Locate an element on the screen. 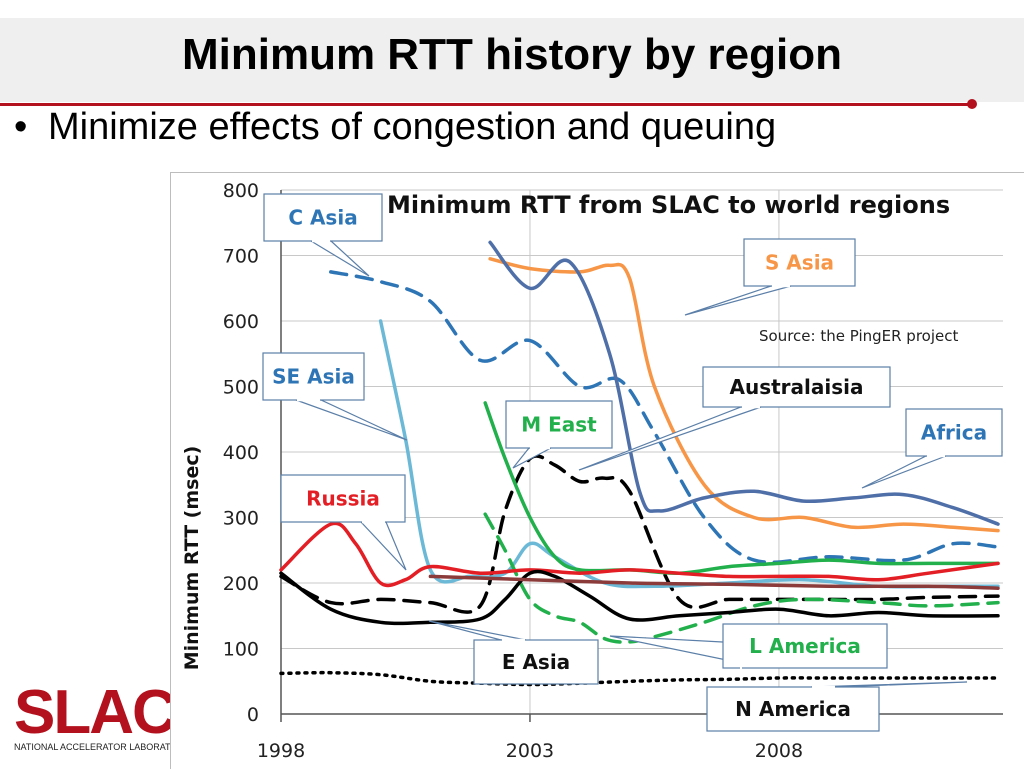  callout-africa: Africa is located at coordinates (932, 448).